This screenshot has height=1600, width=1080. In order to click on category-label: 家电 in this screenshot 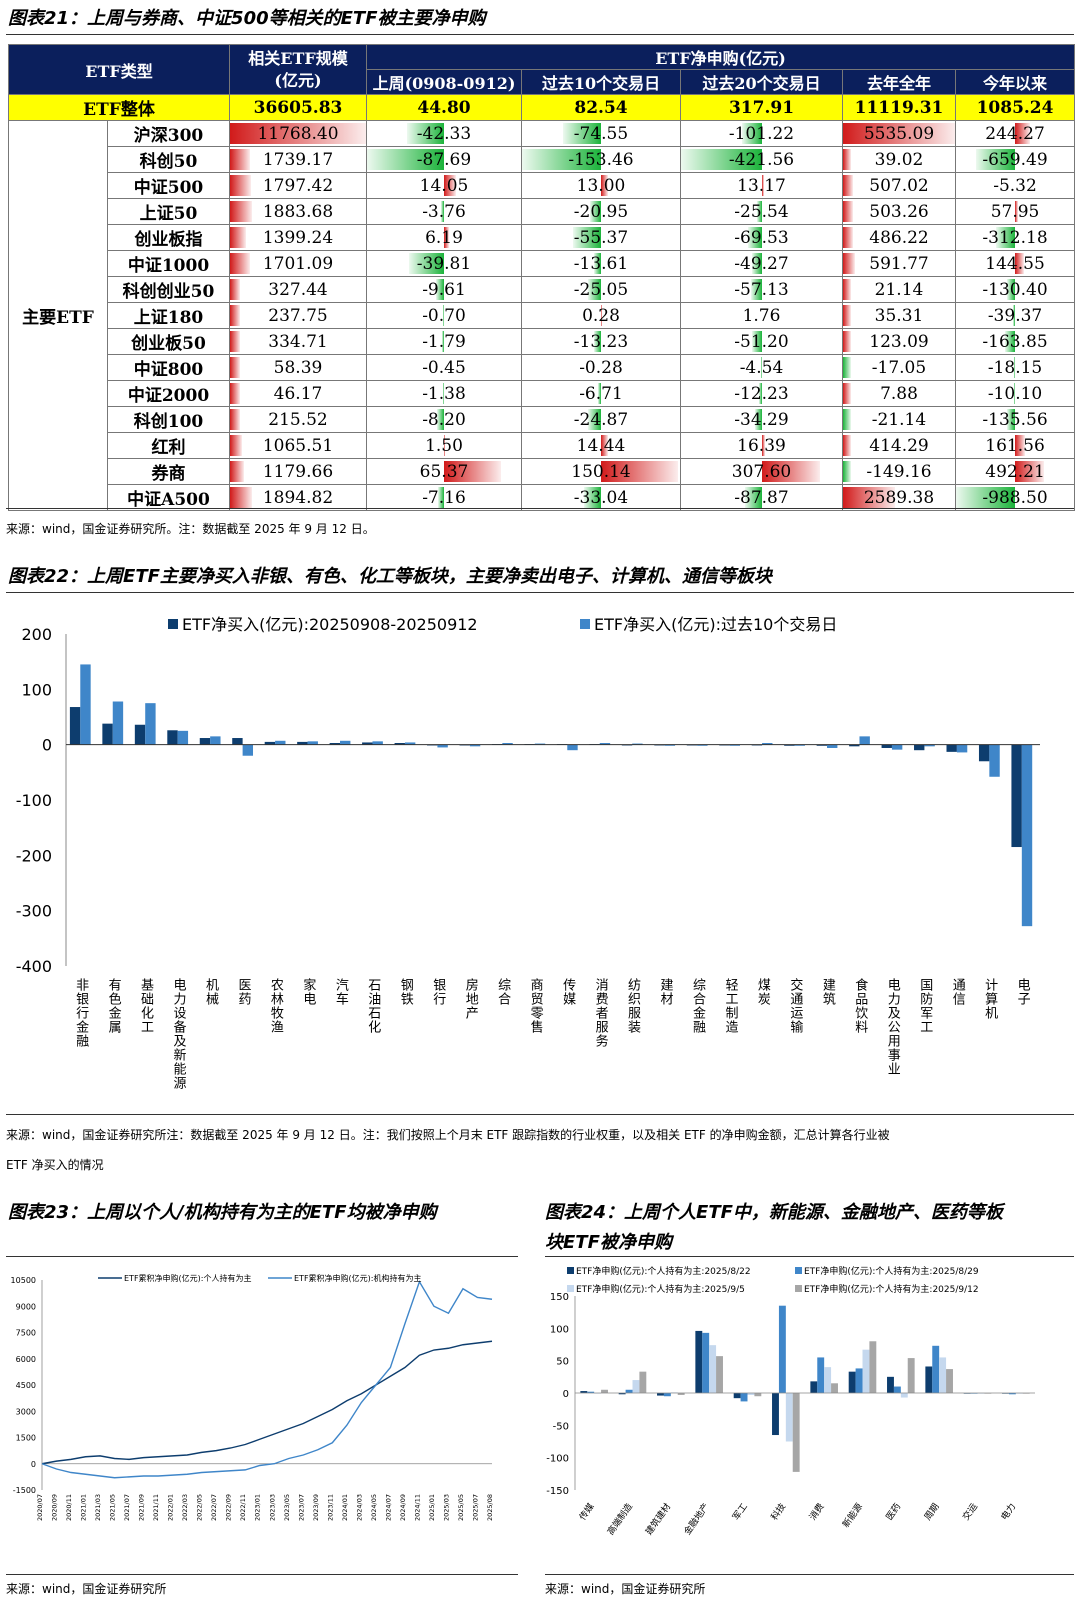, I will do `click(308, 991)`.